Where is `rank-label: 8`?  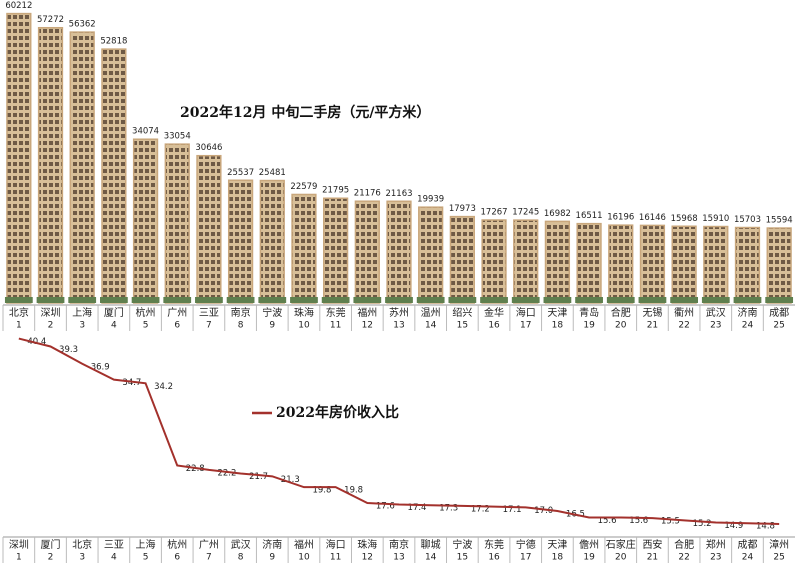
rank-label: 8 is located at coordinates (241, 326).